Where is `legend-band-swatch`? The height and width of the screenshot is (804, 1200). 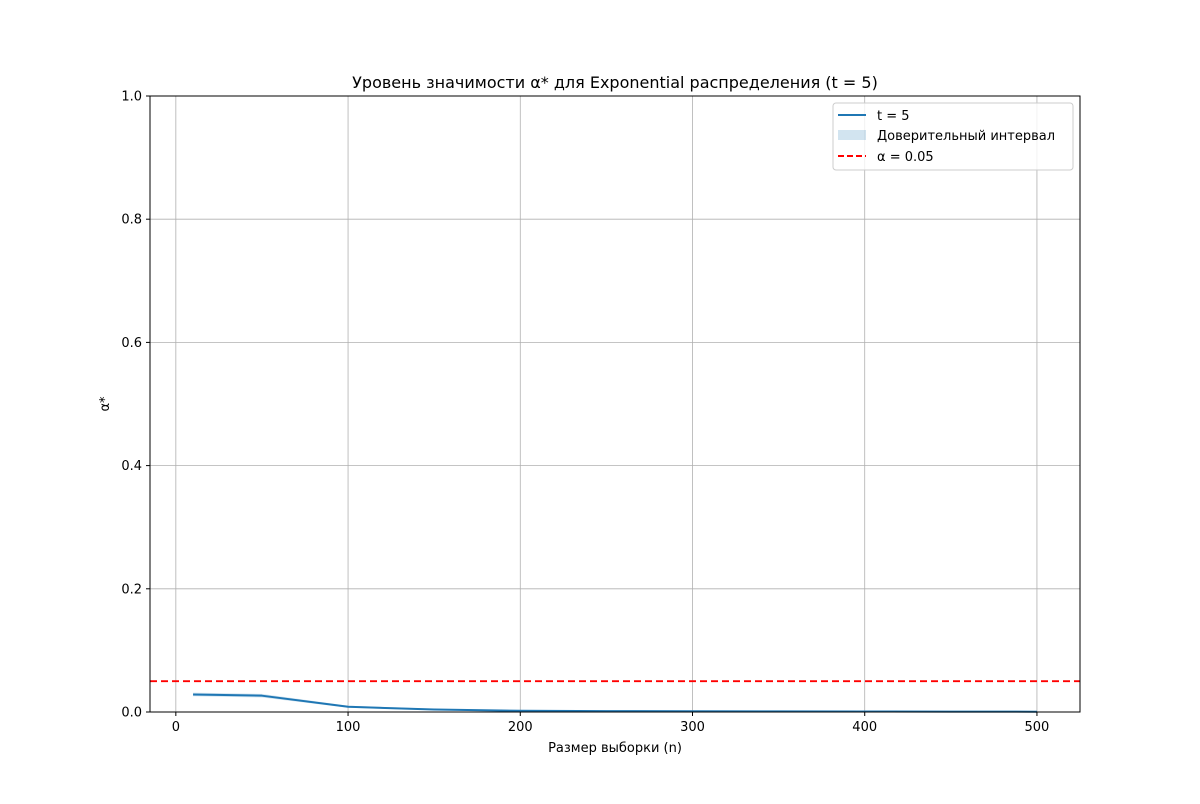
legend-band-swatch is located at coordinates (852, 135).